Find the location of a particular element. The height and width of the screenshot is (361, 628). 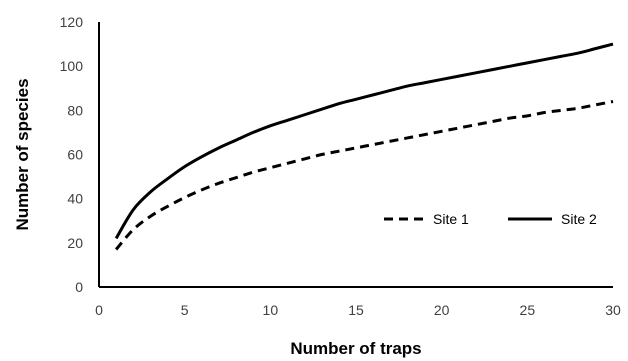

x-tick-label: 10 is located at coordinates (271, 310).